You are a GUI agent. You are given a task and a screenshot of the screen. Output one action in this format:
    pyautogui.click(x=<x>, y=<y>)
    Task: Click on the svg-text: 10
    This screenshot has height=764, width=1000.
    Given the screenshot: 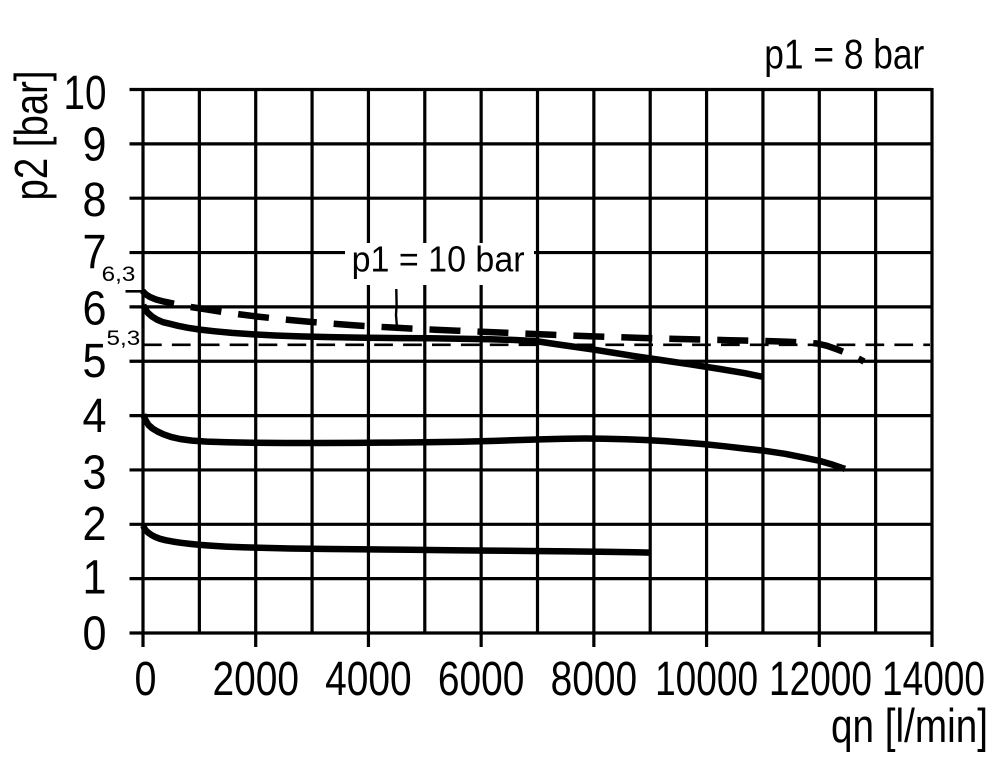 What is the action you would take?
    pyautogui.click(x=85, y=93)
    